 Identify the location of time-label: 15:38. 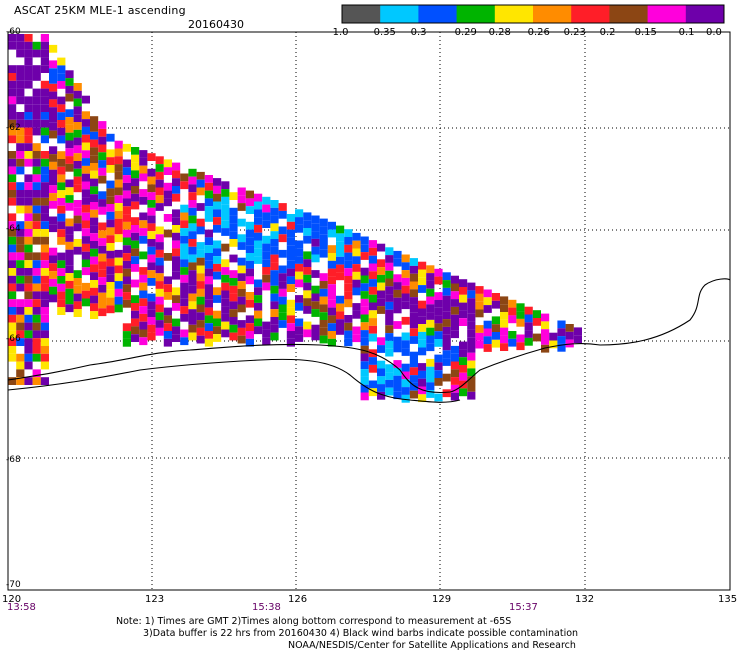
(266, 607).